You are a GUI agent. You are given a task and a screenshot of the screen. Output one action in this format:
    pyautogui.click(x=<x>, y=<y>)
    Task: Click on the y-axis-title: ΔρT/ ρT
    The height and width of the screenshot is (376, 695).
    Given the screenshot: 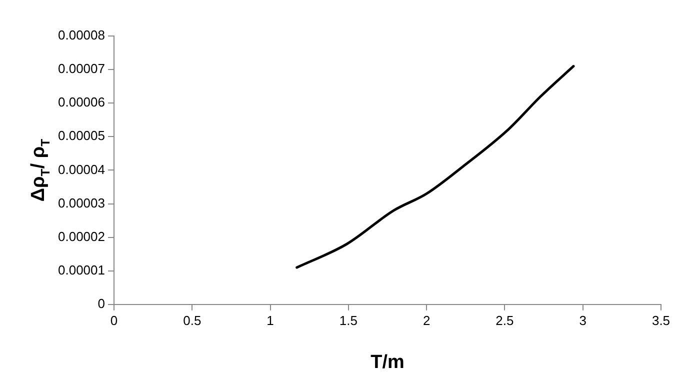 What is the action you would take?
    pyautogui.click(x=40, y=170)
    